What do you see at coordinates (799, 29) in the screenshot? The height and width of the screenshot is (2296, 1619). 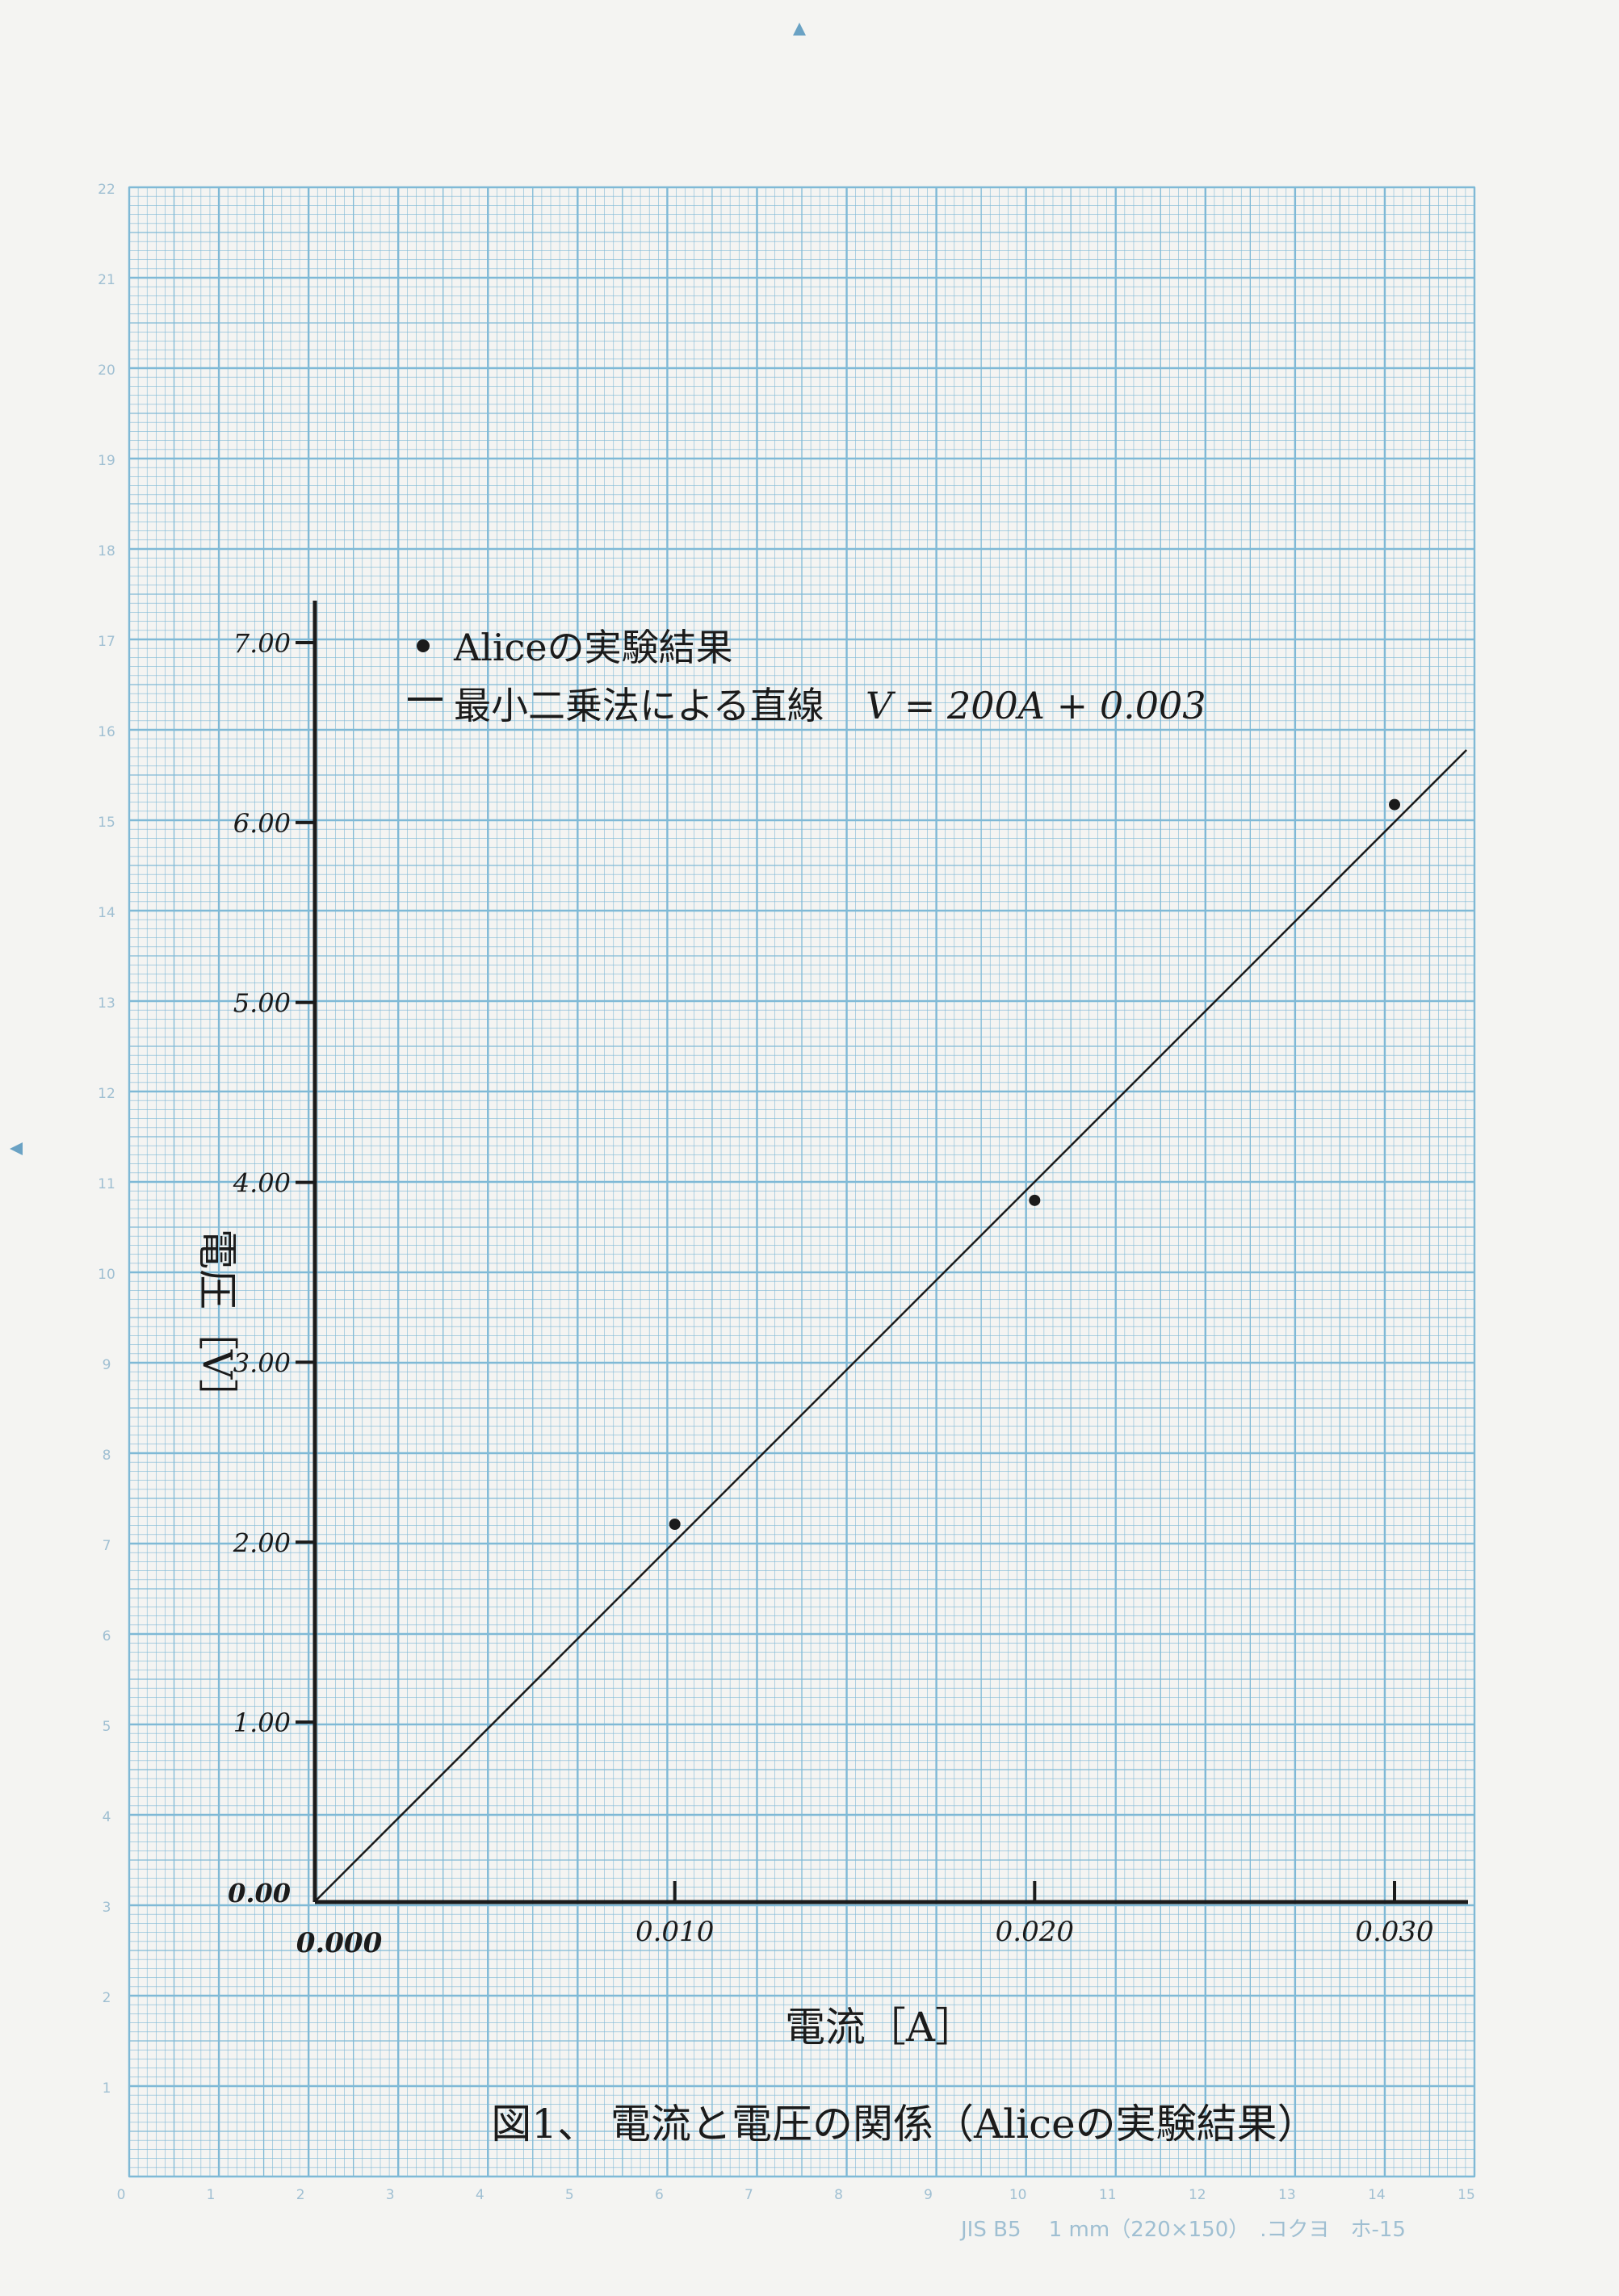 I see `registration-mark-top-icon` at bounding box center [799, 29].